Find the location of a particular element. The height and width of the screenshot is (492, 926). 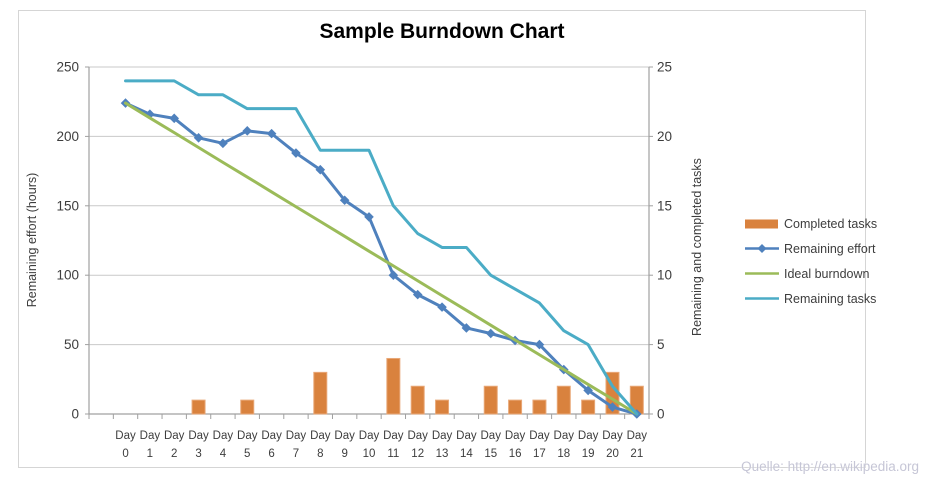

svg-text: 14 is located at coordinates (466, 454).